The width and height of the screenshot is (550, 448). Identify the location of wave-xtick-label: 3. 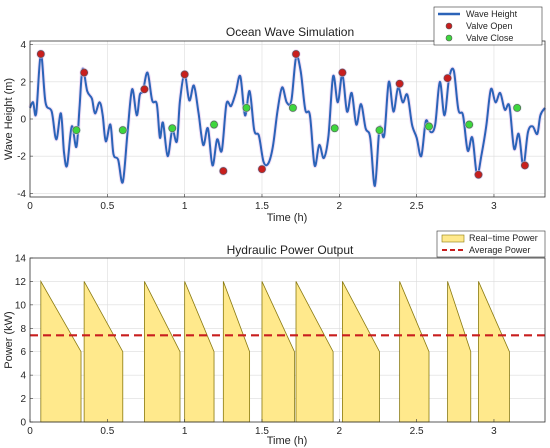
(494, 206).